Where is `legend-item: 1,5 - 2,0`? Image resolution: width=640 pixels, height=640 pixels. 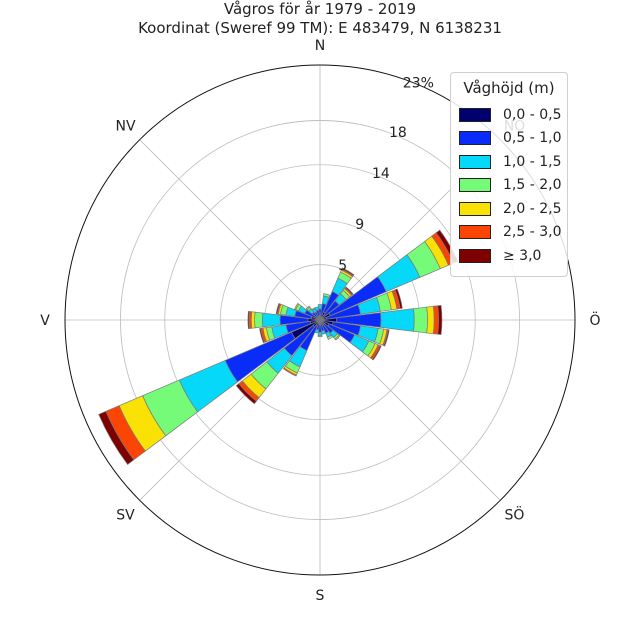
legend-item: 1,5 - 2,0 is located at coordinates (510, 186).